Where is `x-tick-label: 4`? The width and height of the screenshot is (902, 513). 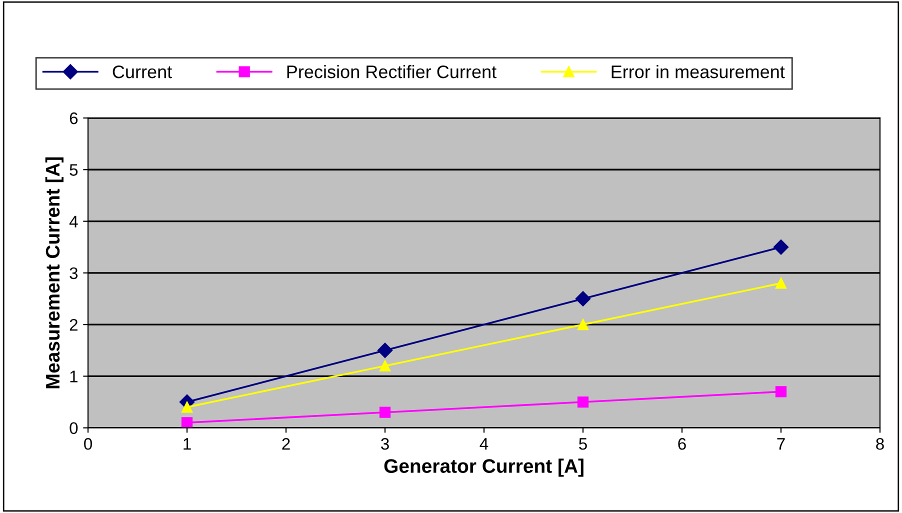 x-tick-label: 4 is located at coordinates (484, 444).